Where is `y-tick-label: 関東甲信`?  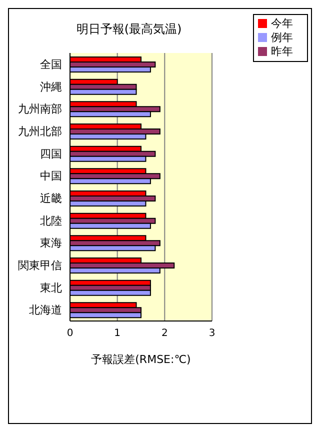
y-tick-label: 関東甲信 is located at coordinates (40, 265).